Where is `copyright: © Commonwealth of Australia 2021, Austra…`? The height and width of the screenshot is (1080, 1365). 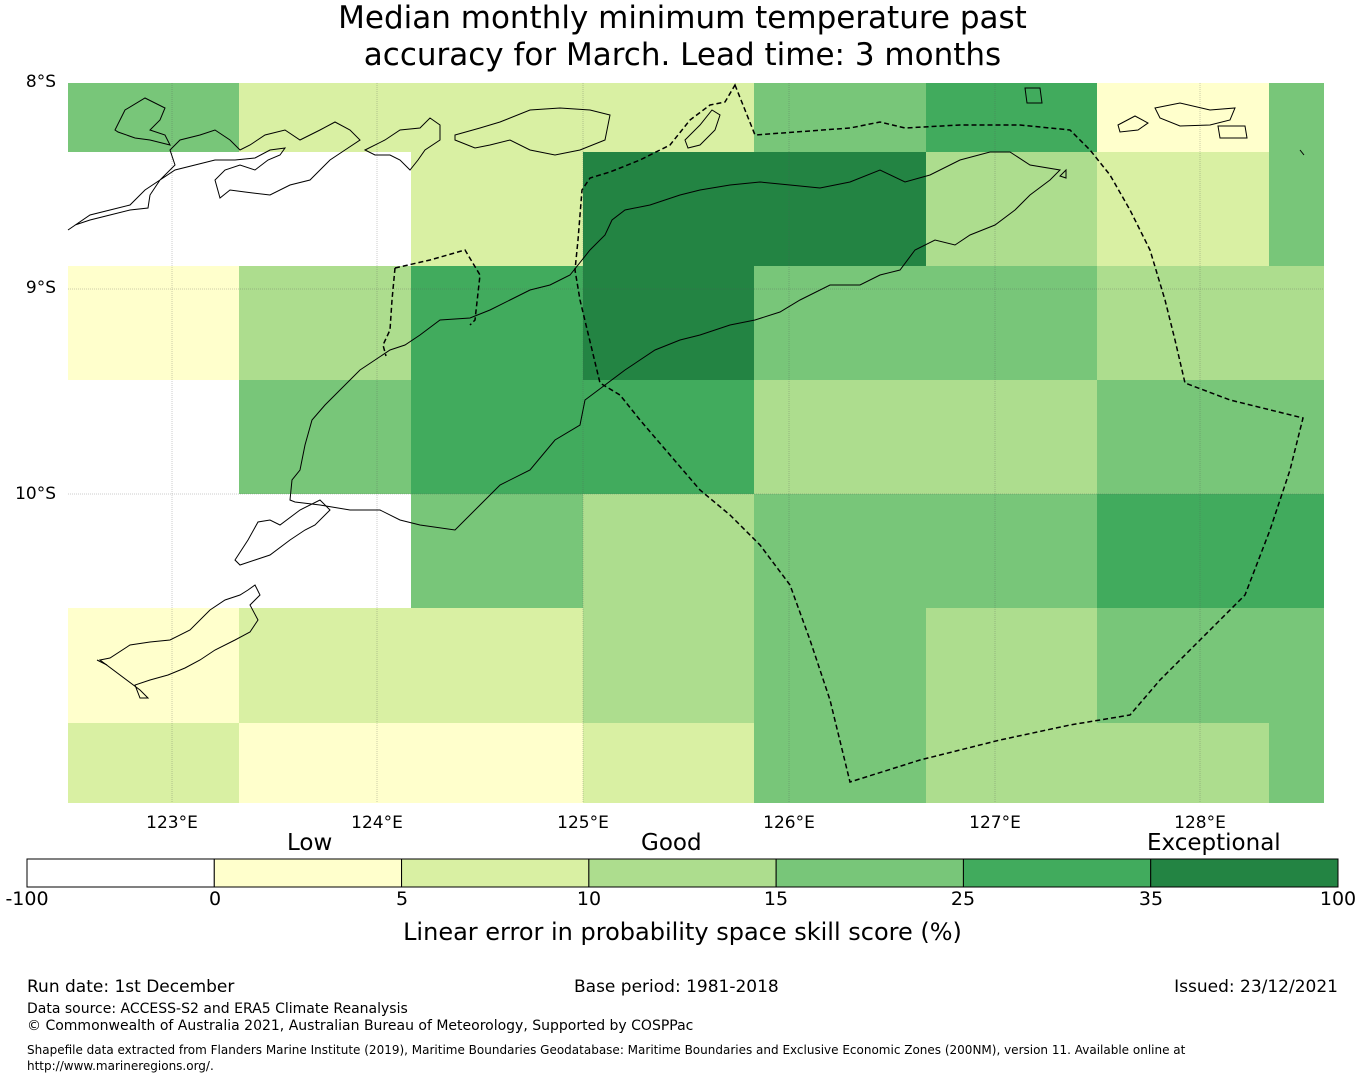
copyright: © Commonwealth of Australia 2021, Austra… is located at coordinates (360, 1026).